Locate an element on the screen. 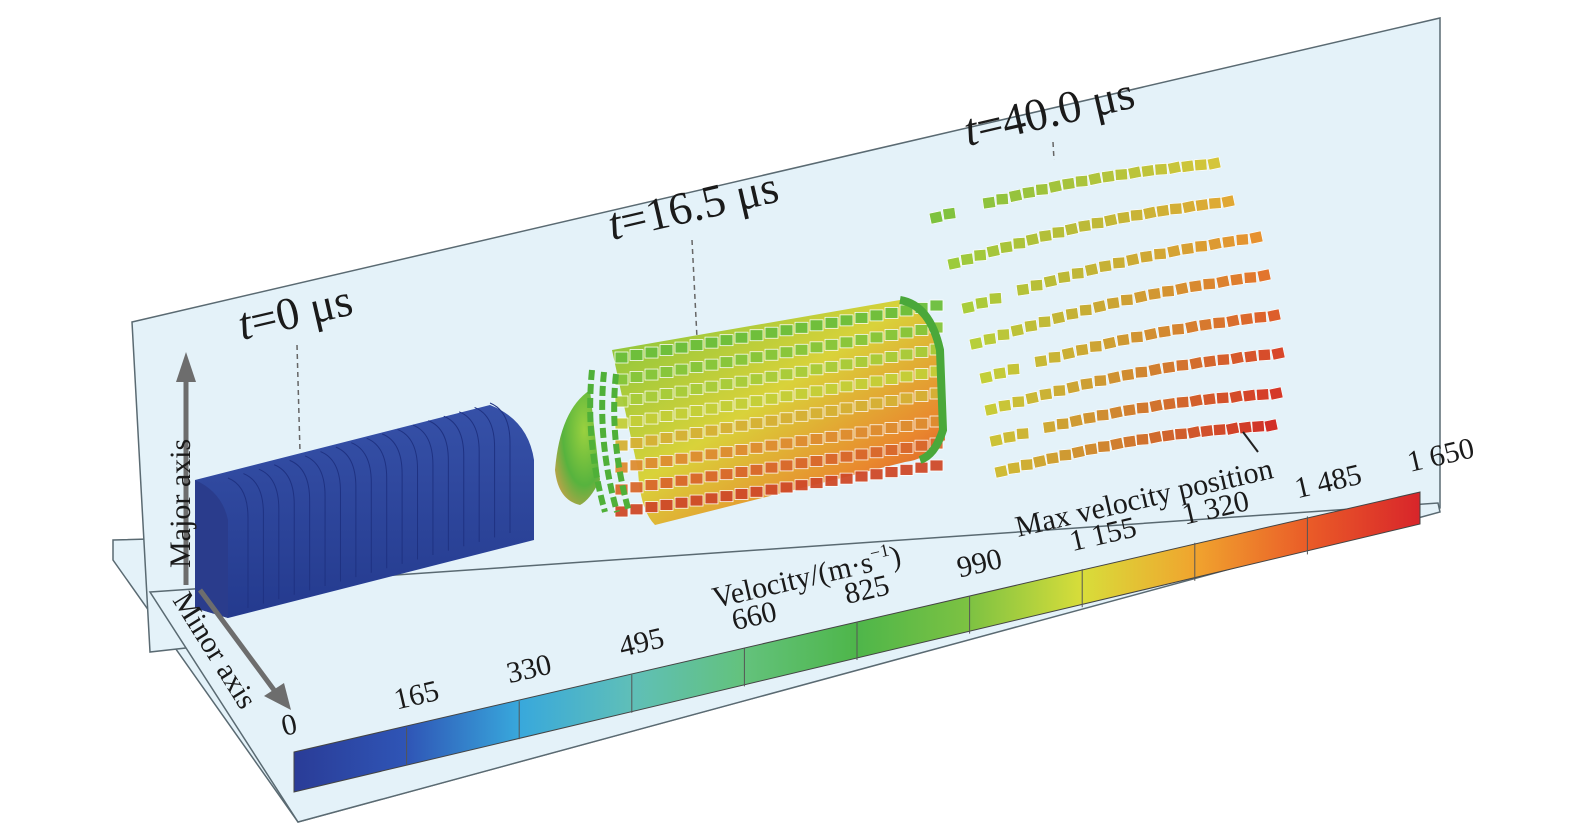 The height and width of the screenshot is (830, 1575). major-axis-label: Major axis is located at coordinates (180, 503).